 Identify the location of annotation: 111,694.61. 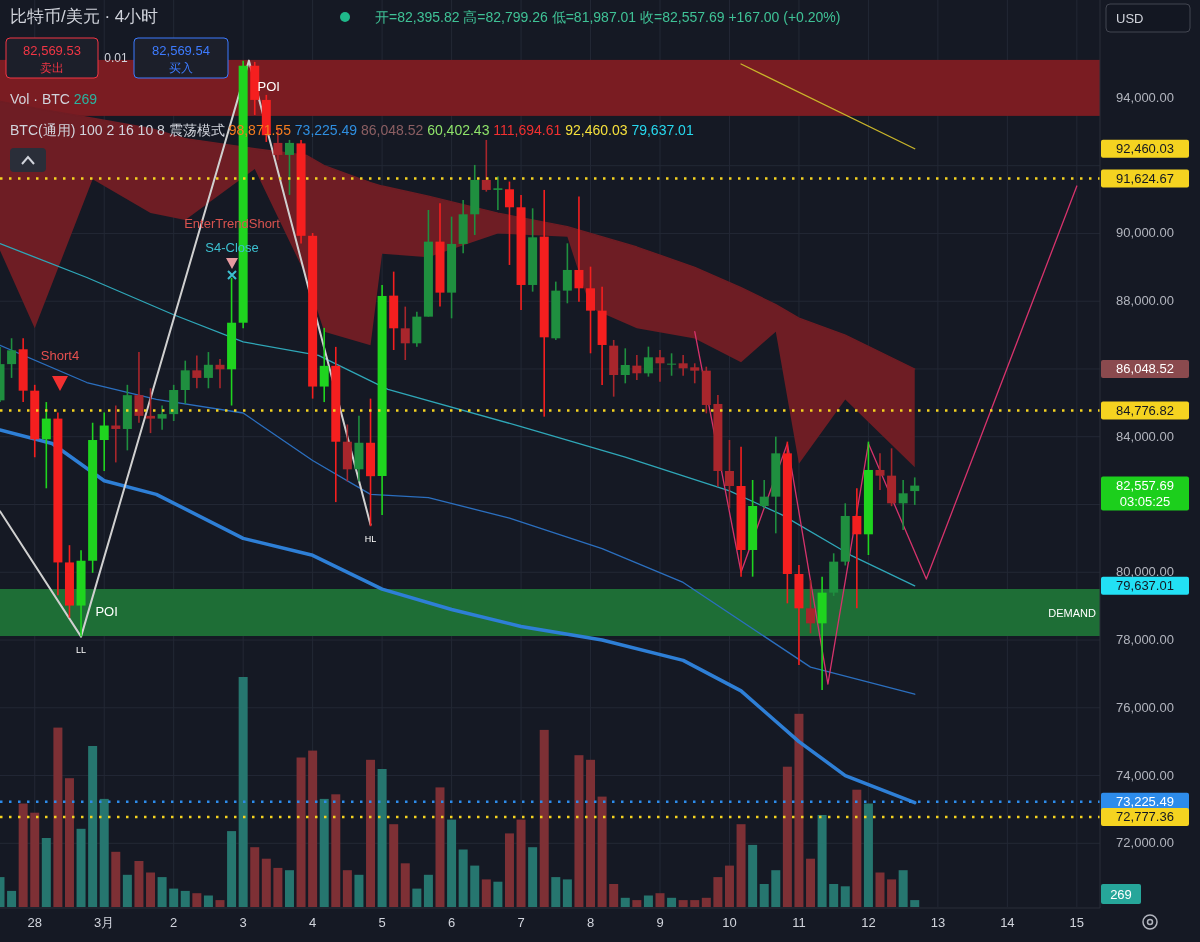
(525, 130).